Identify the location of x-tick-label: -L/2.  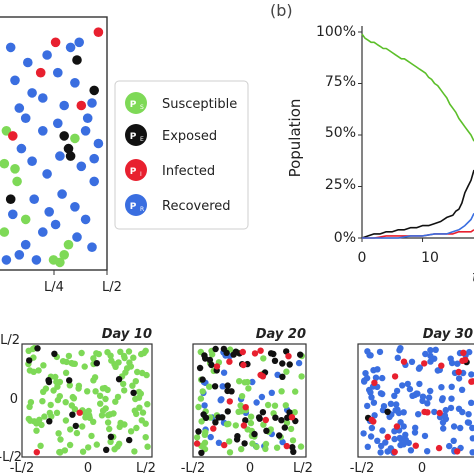
(22, 467).